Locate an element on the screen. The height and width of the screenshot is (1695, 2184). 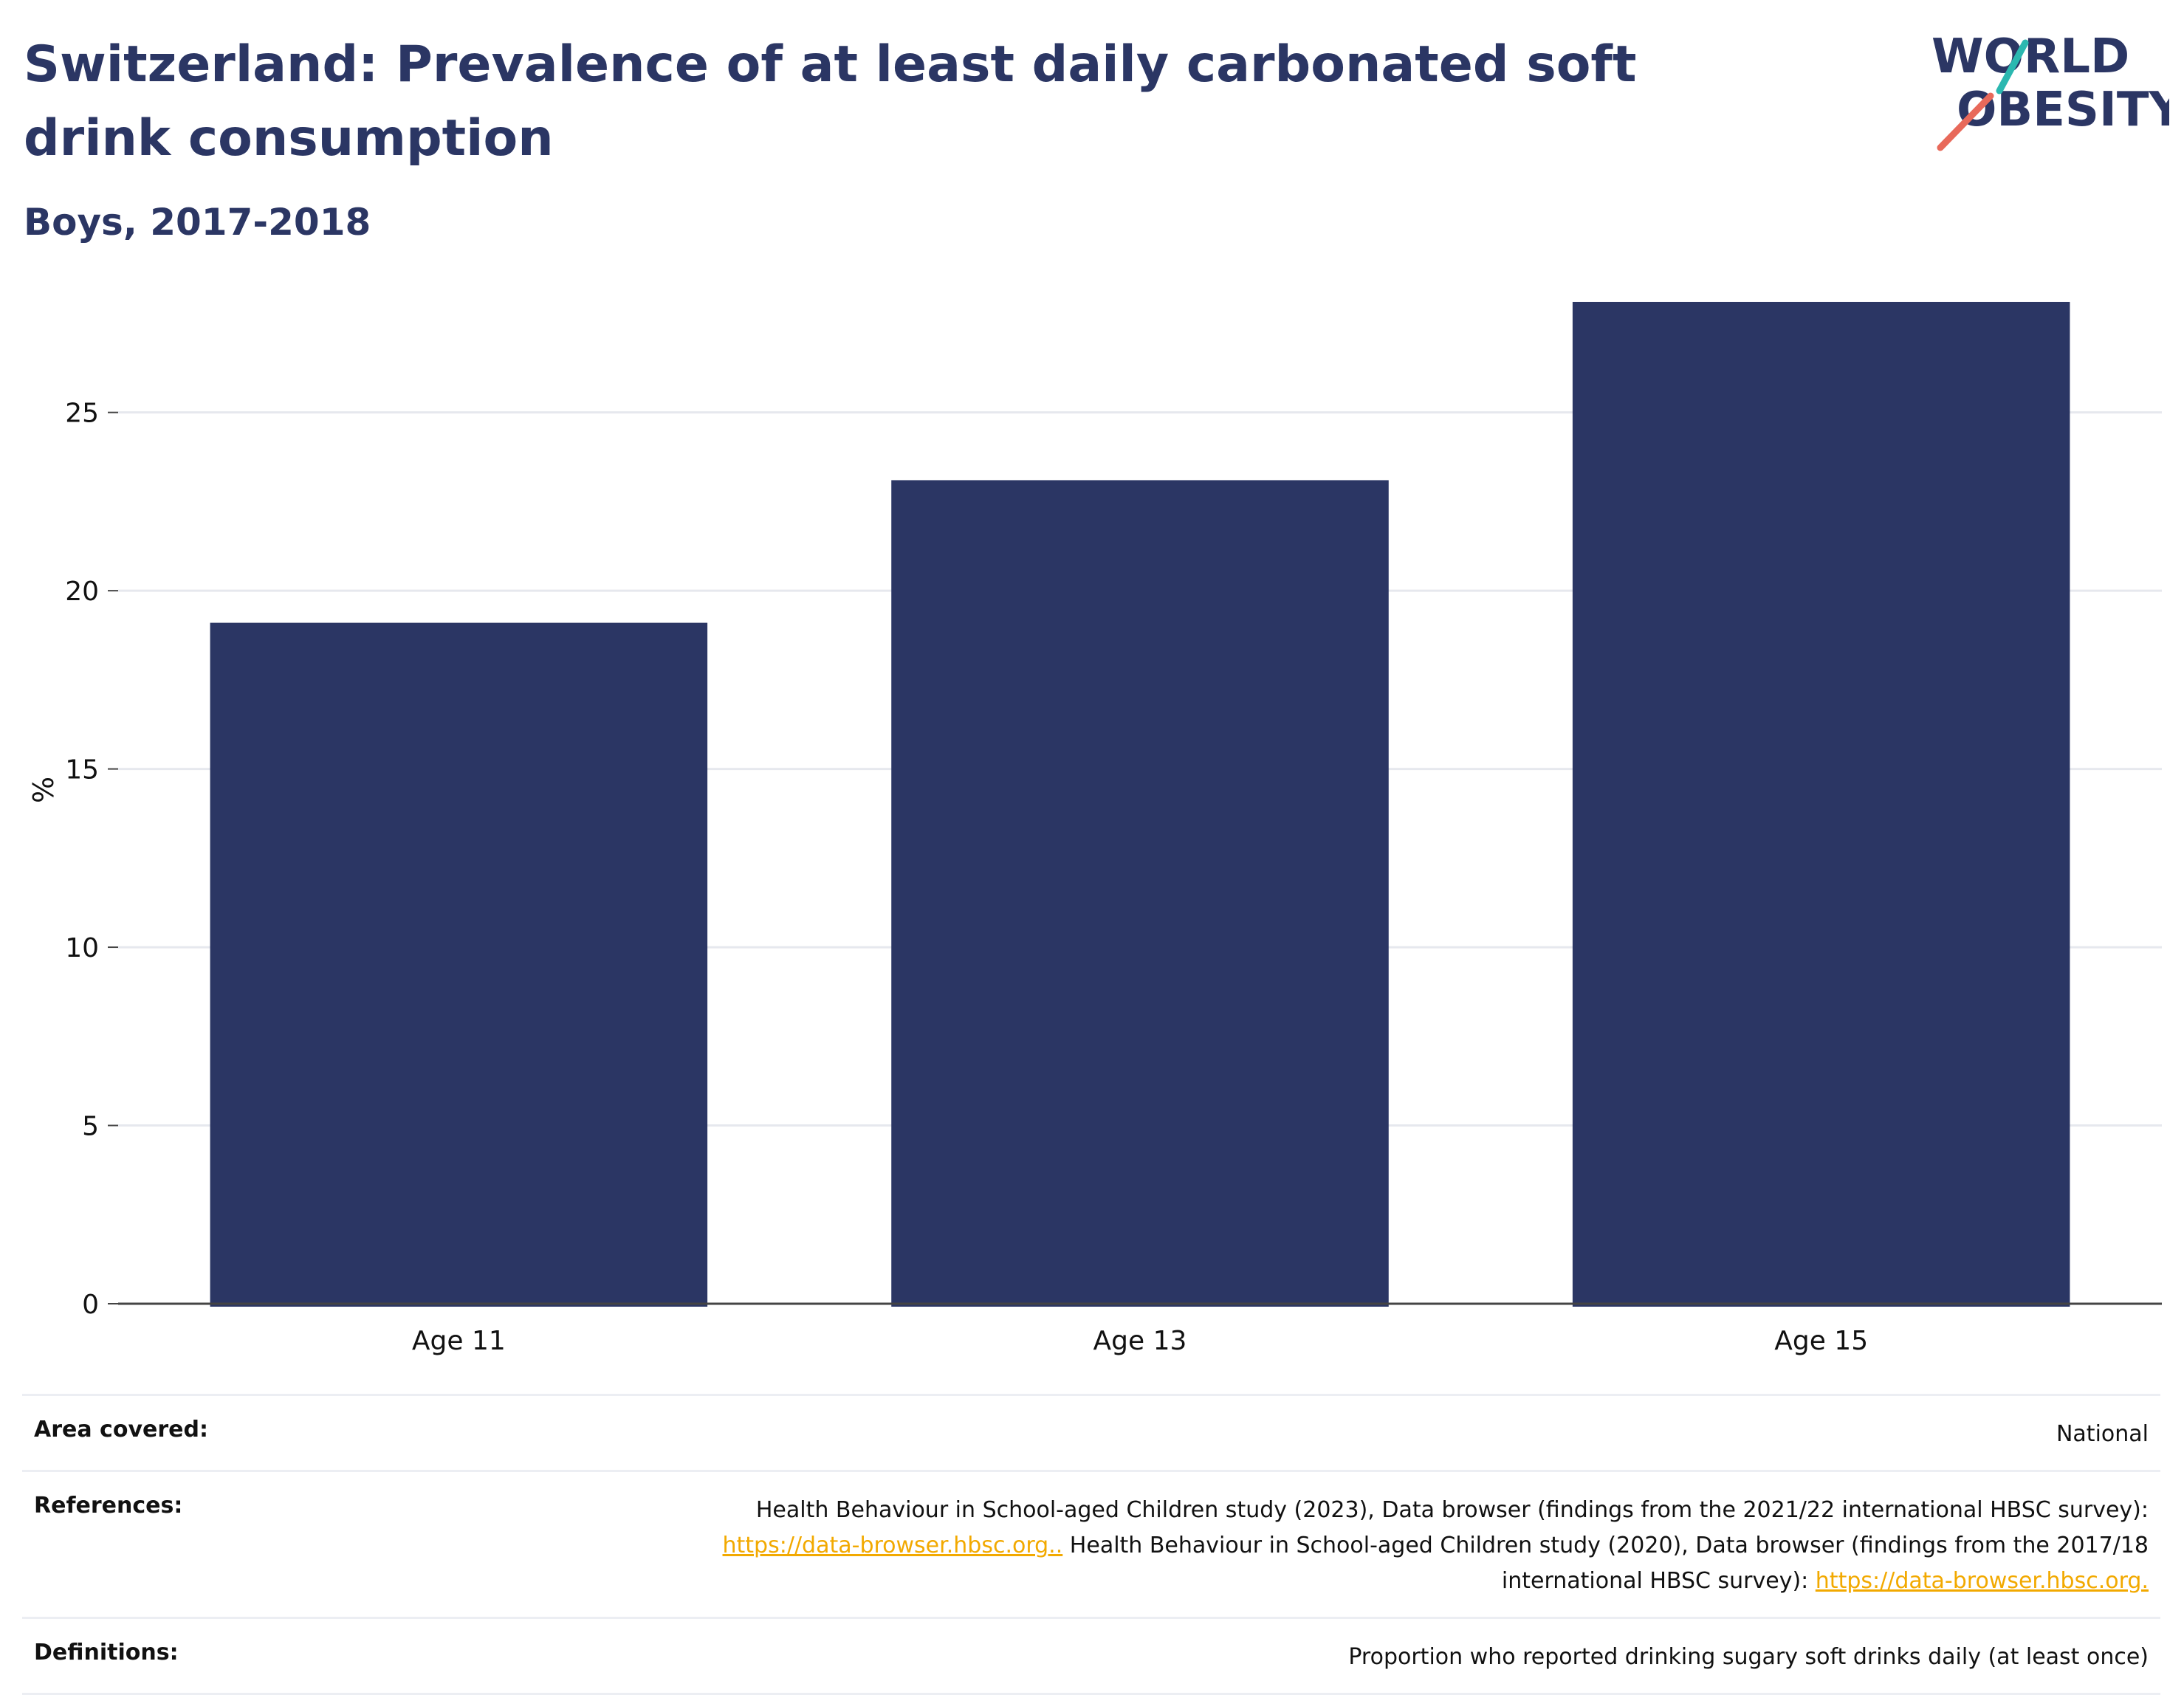
y-tick-label: 20 is located at coordinates (82, 592).